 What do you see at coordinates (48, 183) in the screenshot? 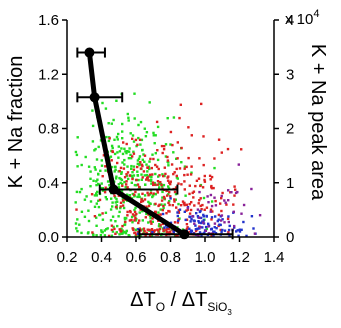
I see `y-left-tick-label: 0.4` at bounding box center [48, 183].